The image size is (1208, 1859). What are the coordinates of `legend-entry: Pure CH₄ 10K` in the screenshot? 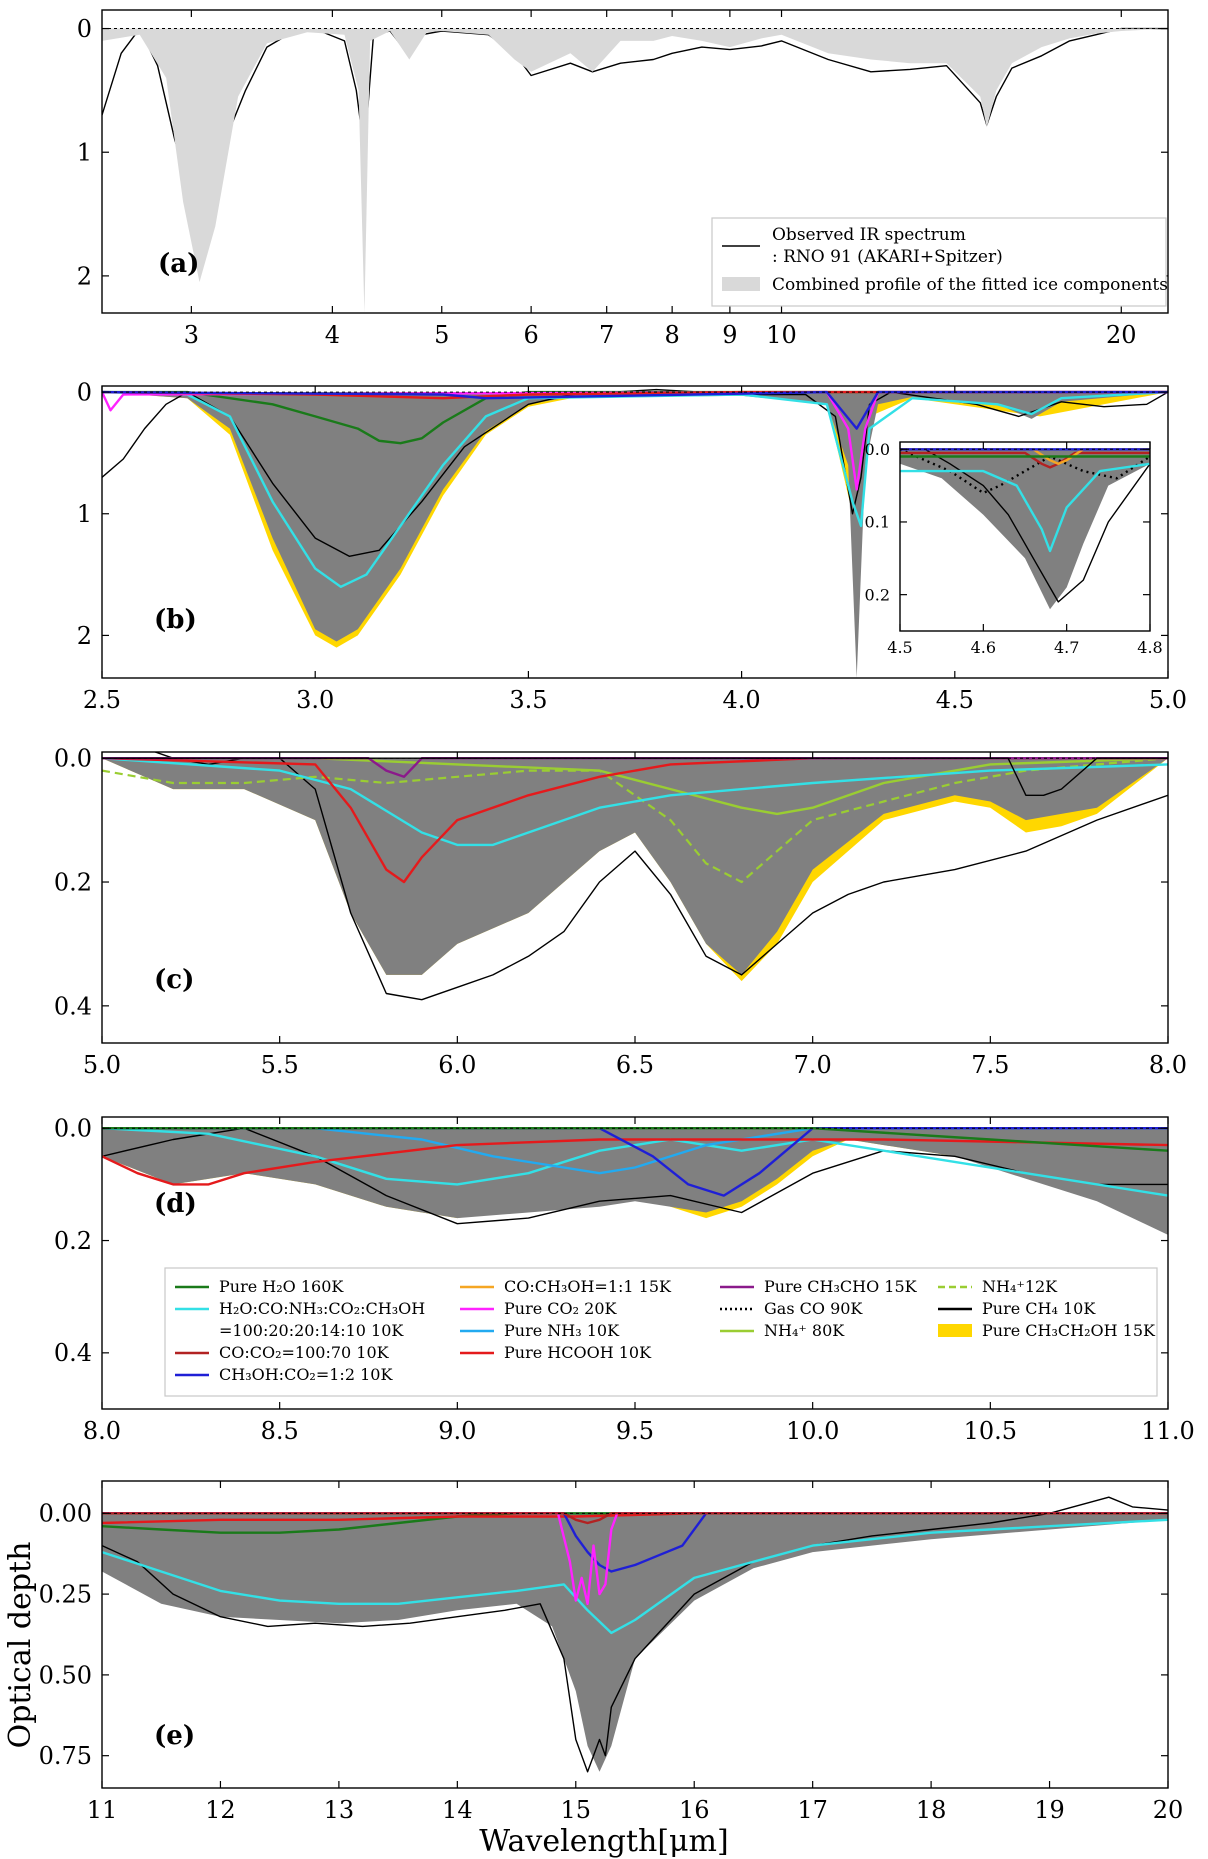 It's located at (1017, 1308).